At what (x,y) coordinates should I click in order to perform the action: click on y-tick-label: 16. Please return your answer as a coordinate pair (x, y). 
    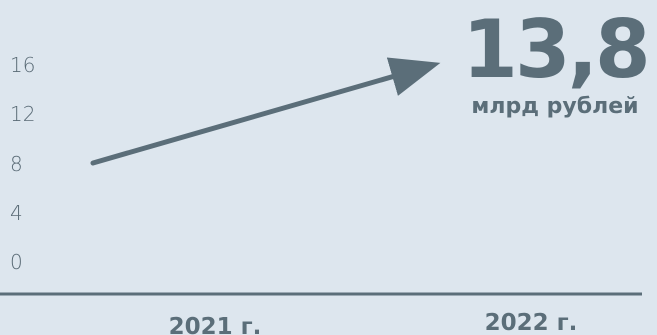
    Looking at the image, I should click on (22, 65).